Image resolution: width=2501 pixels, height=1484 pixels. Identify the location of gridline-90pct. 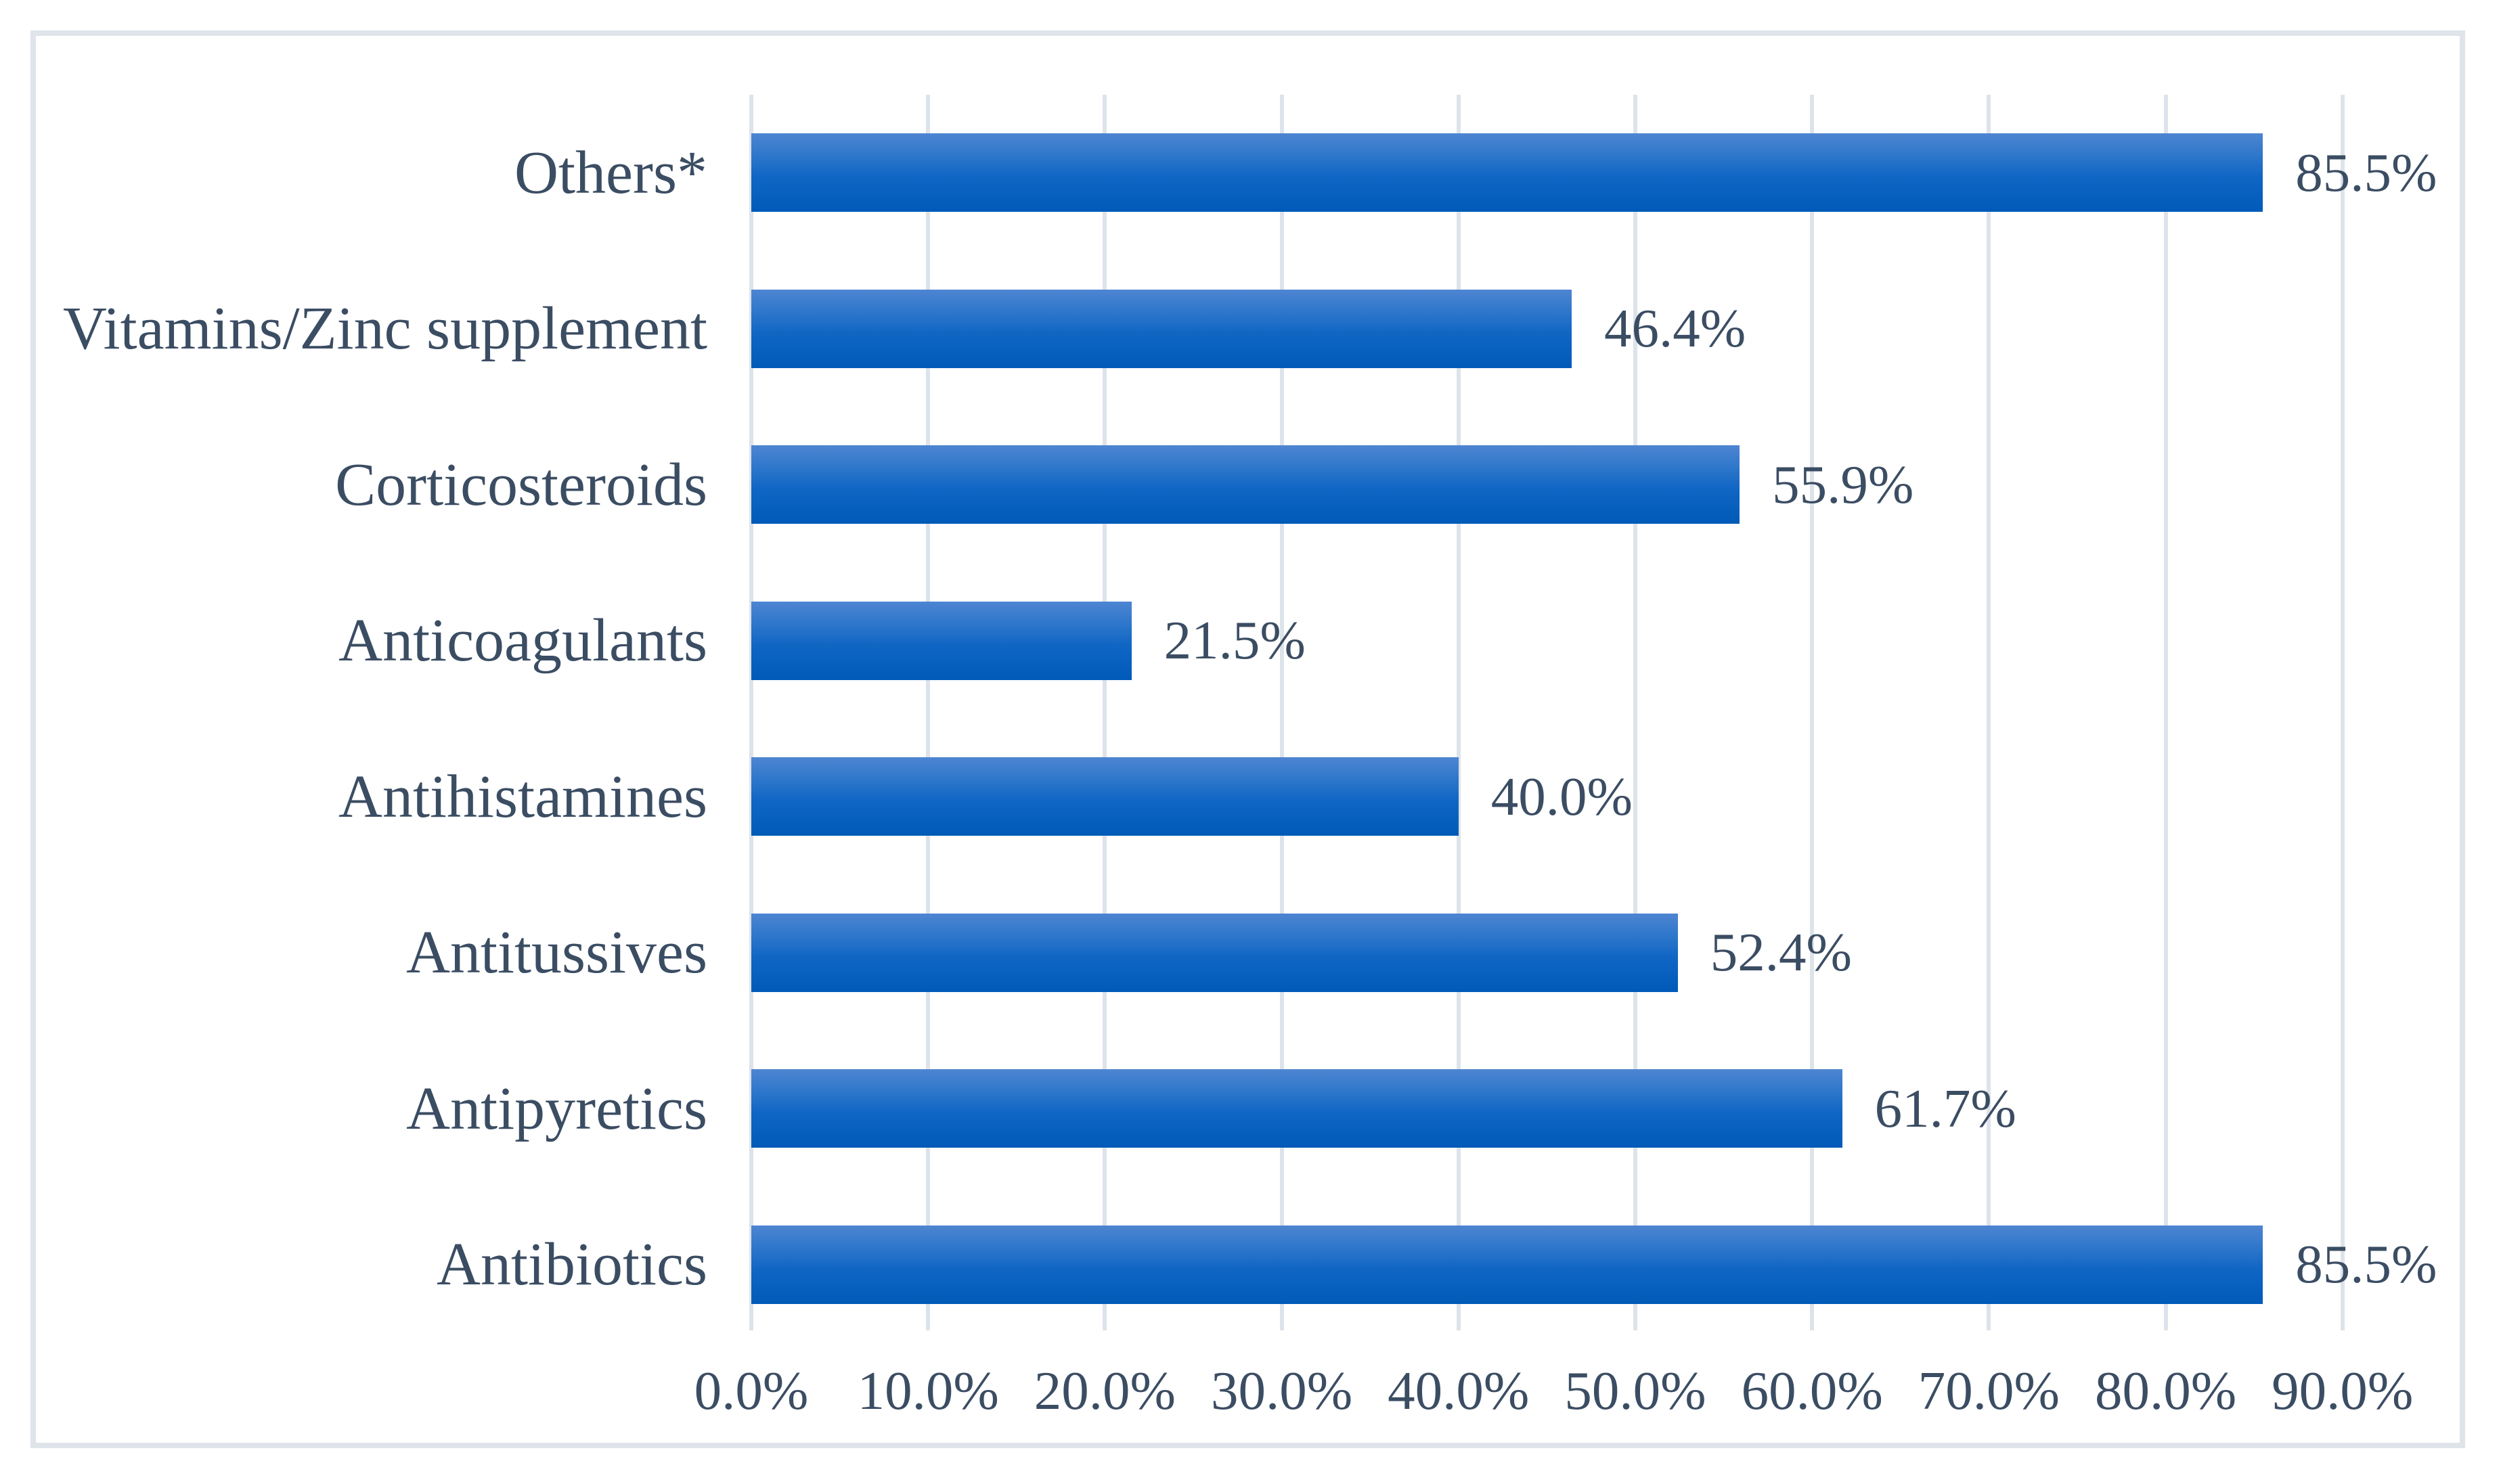
(2342, 713).